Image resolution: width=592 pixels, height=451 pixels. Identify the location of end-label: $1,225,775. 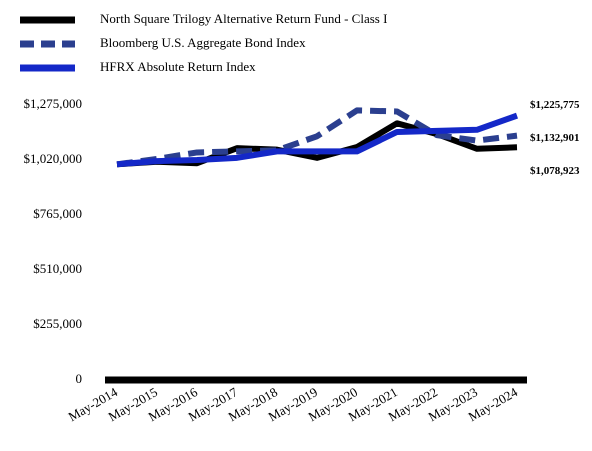
(555, 105).